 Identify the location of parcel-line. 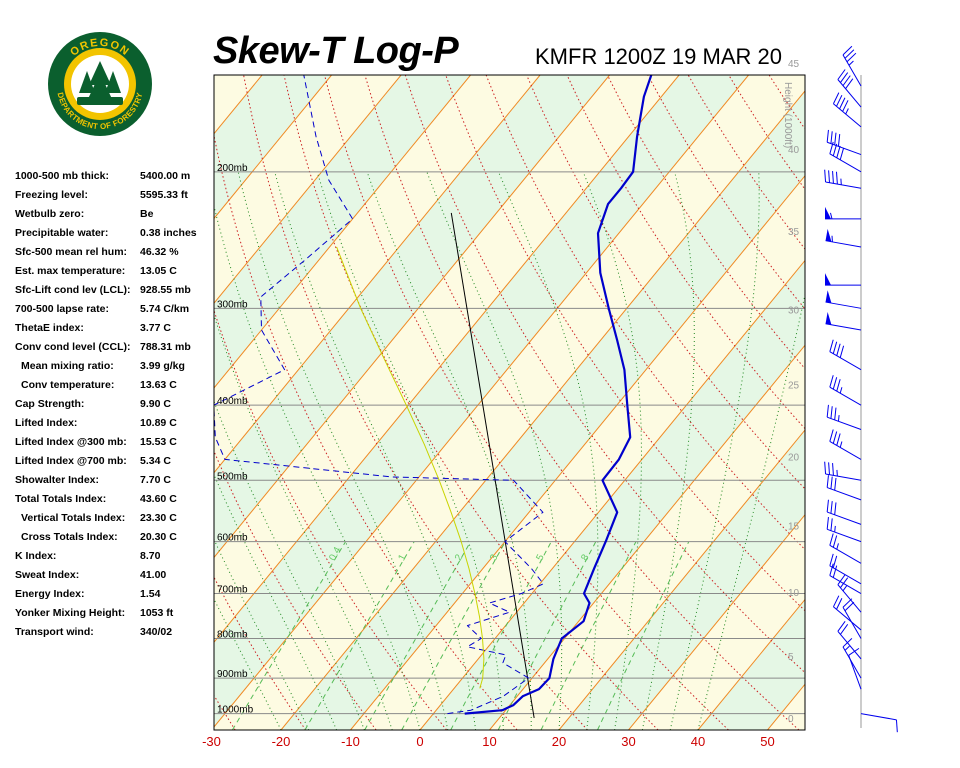
(410, 467).